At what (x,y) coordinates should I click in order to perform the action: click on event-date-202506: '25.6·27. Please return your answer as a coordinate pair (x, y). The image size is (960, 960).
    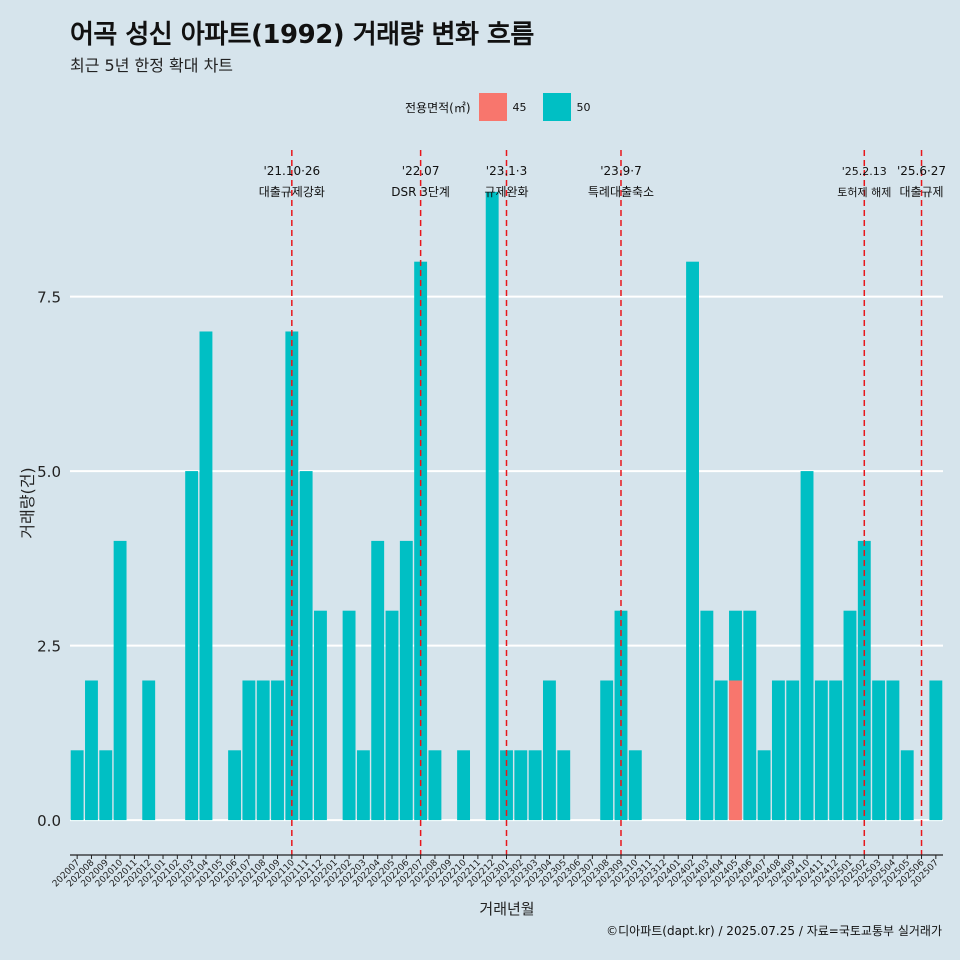
    Looking at the image, I should click on (921, 171).